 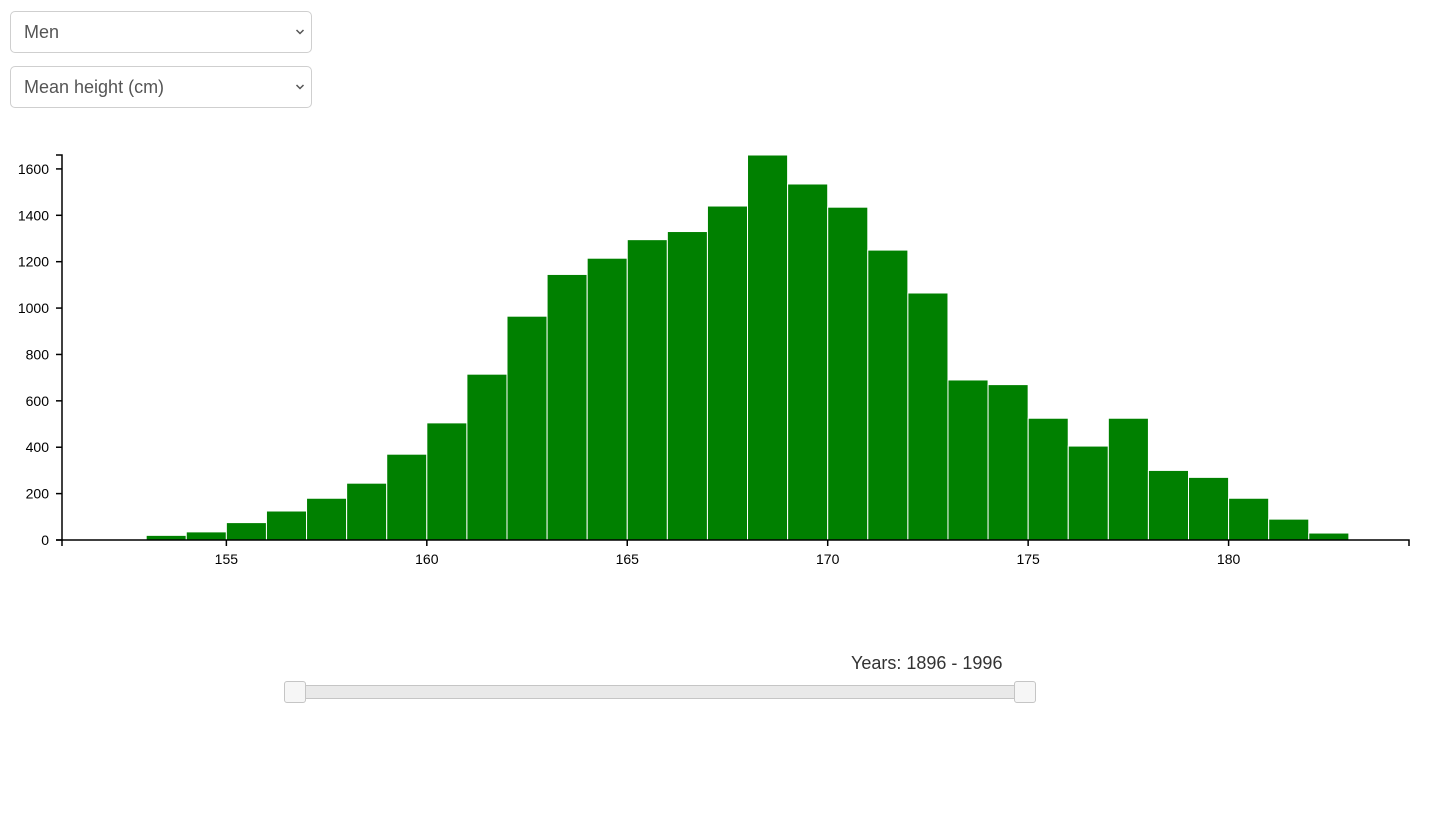 I want to click on x-tick-label: 175, so click(x=1028, y=559).